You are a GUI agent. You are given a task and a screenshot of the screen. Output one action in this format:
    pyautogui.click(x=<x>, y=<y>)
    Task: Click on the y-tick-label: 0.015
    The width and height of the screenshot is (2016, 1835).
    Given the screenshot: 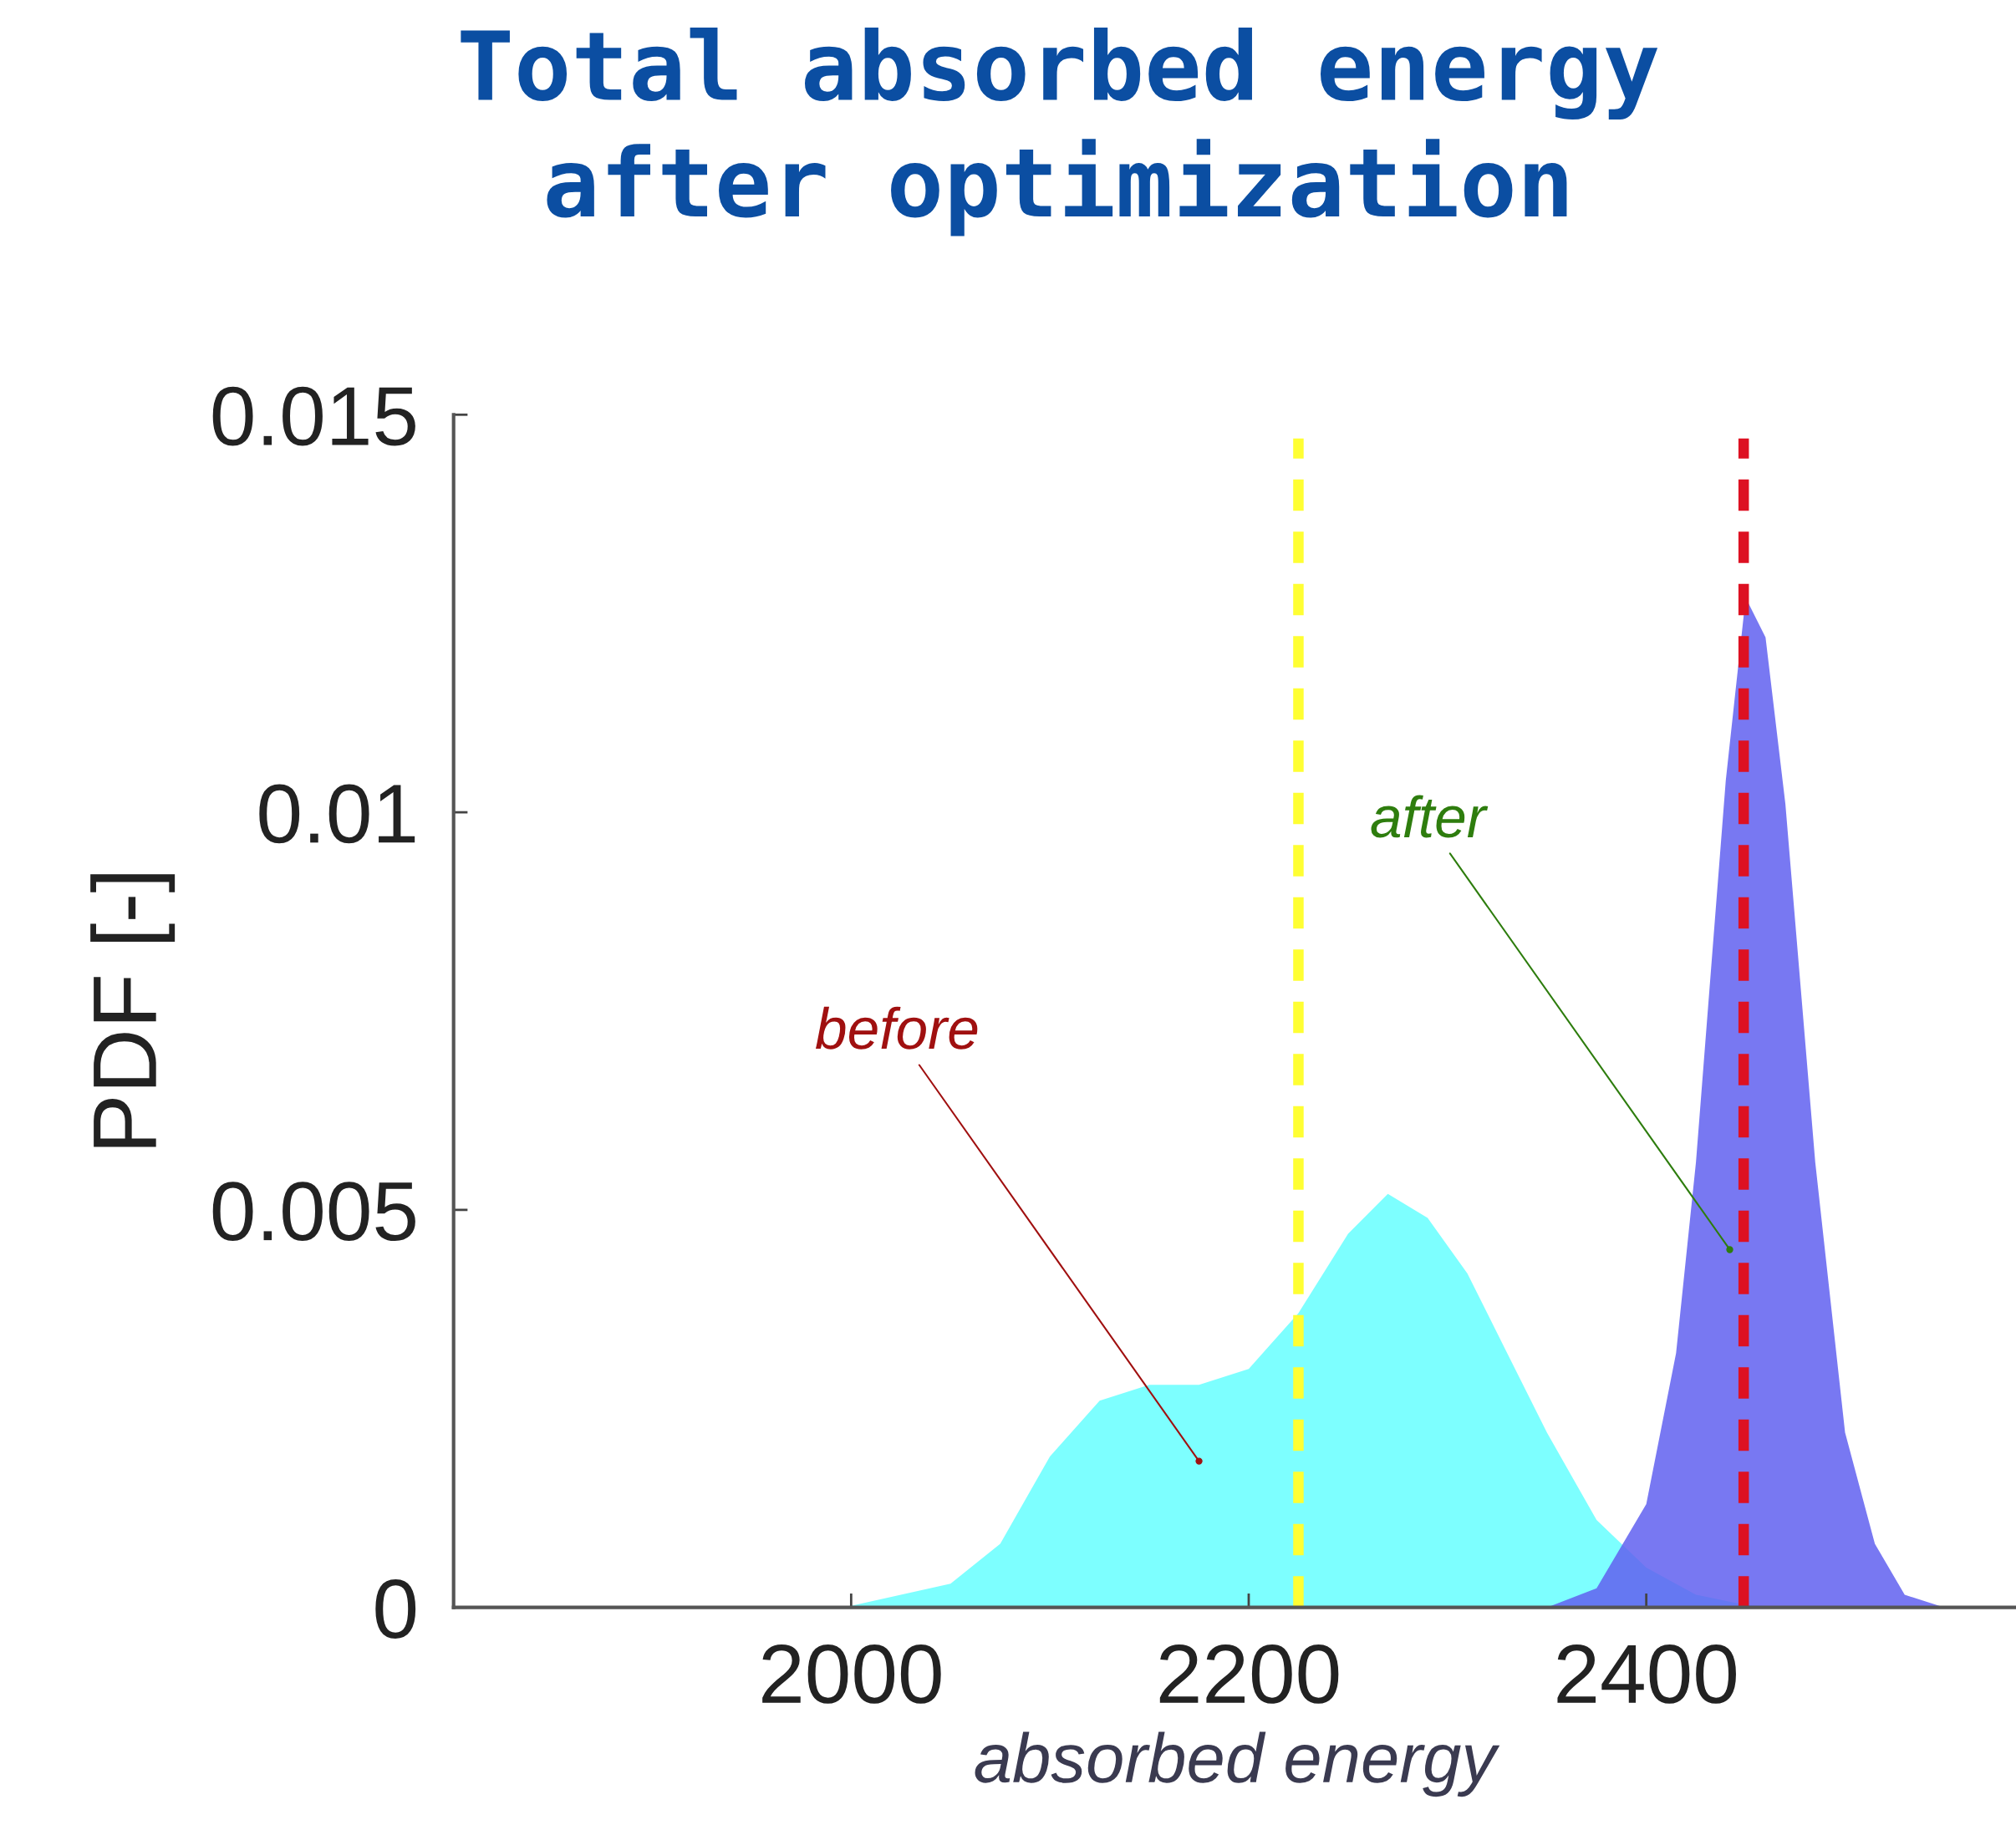 What is the action you would take?
    pyautogui.click(x=313, y=416)
    